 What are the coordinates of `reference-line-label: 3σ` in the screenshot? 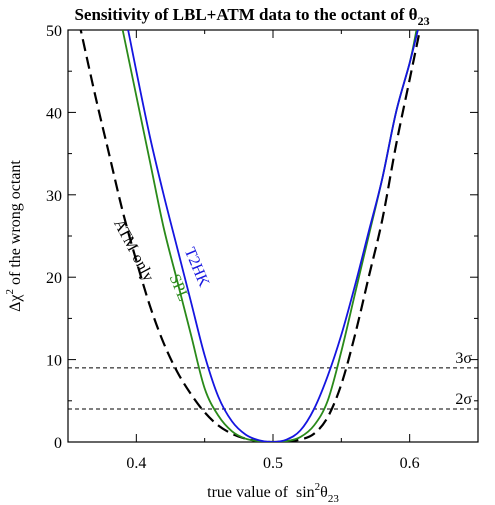 It's located at (463, 358).